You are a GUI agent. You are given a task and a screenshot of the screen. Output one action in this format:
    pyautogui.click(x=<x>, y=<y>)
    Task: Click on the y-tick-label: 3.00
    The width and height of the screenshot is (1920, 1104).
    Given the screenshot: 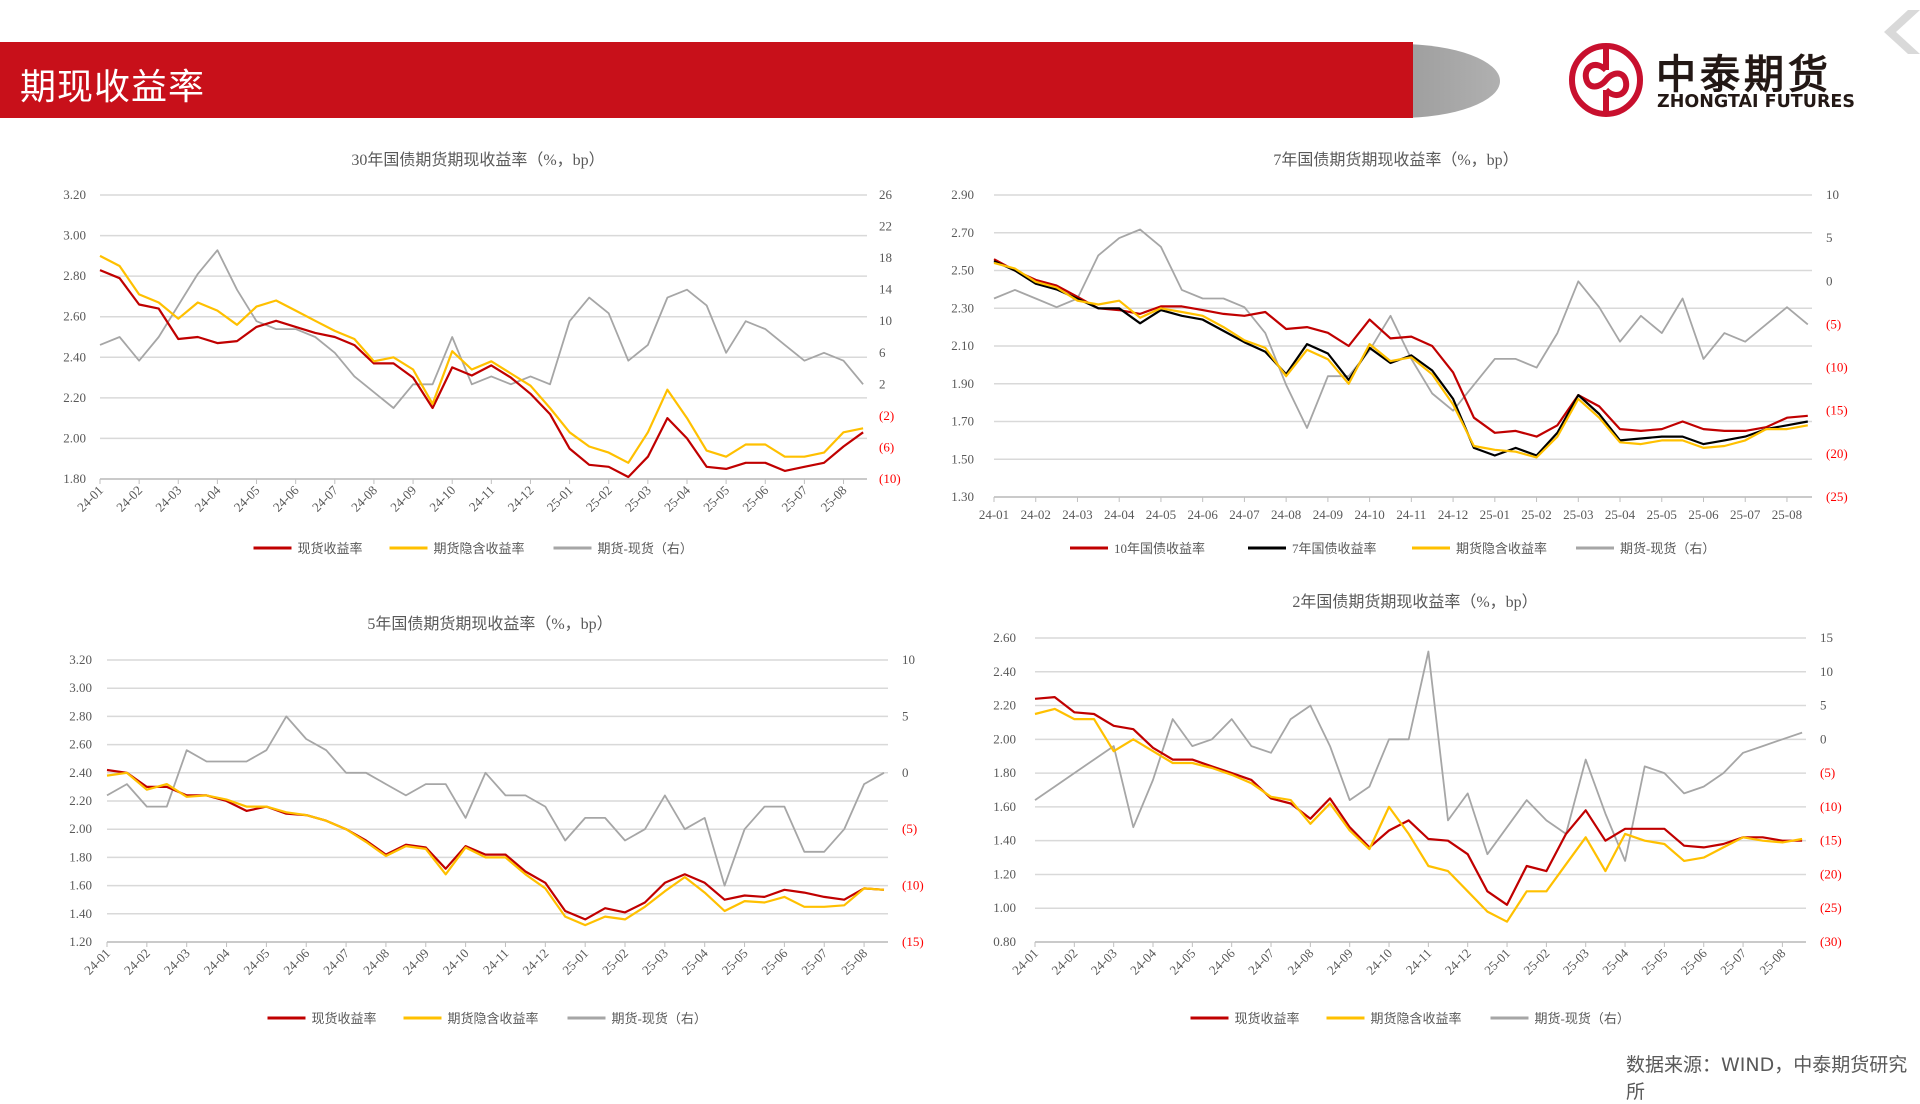 What is the action you would take?
    pyautogui.click(x=74, y=235)
    